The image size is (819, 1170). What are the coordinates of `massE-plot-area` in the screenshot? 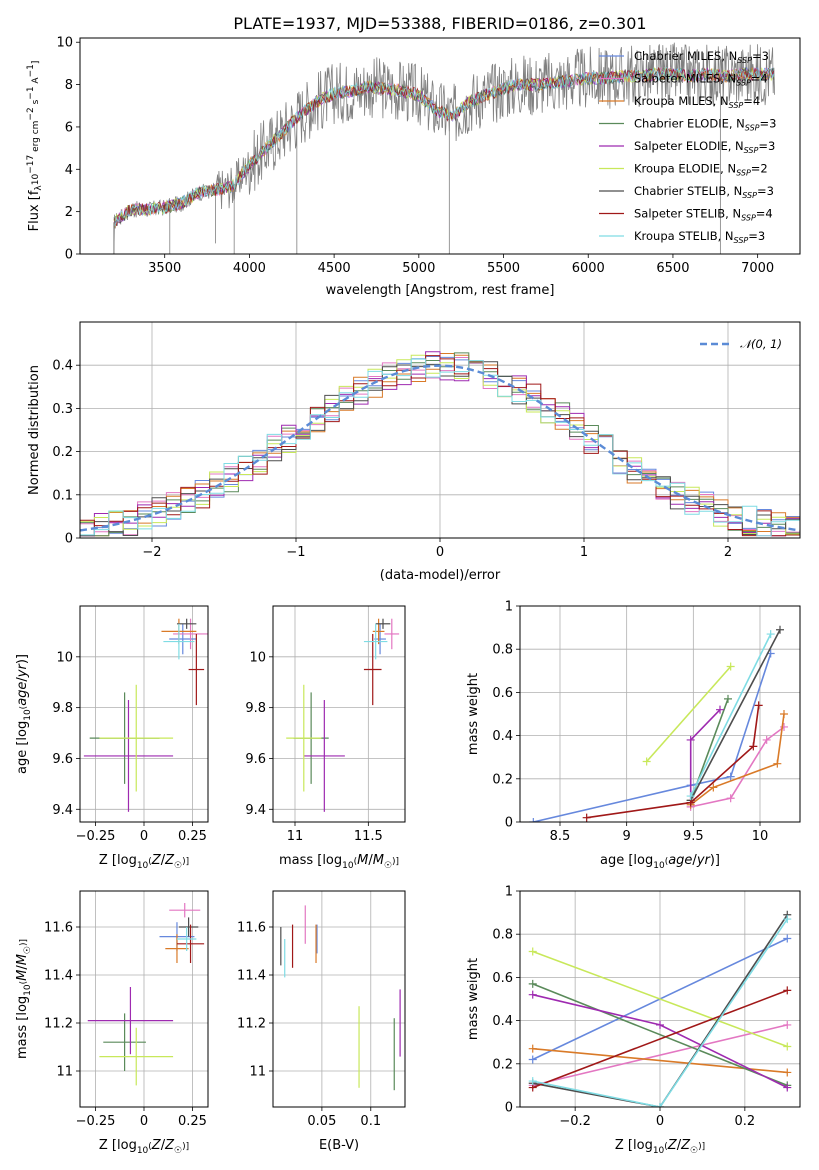 It's located at (340, 998).